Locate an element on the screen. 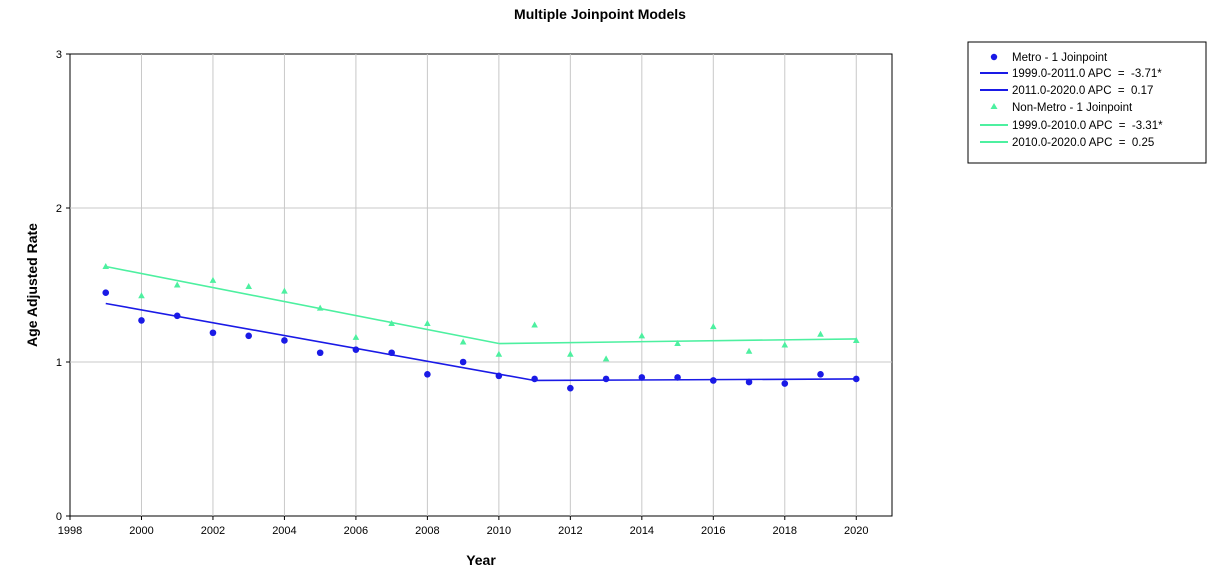 The image size is (1223, 583). legend-metro-label: Metro - 1 Joinpoint is located at coordinates (1060, 58).